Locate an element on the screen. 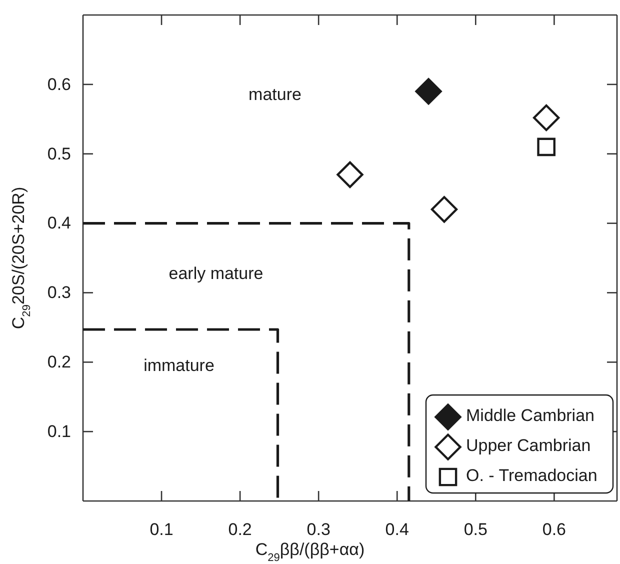 The width and height of the screenshot is (620, 564). y-tick-label: 0.6 is located at coordinates (59, 84).